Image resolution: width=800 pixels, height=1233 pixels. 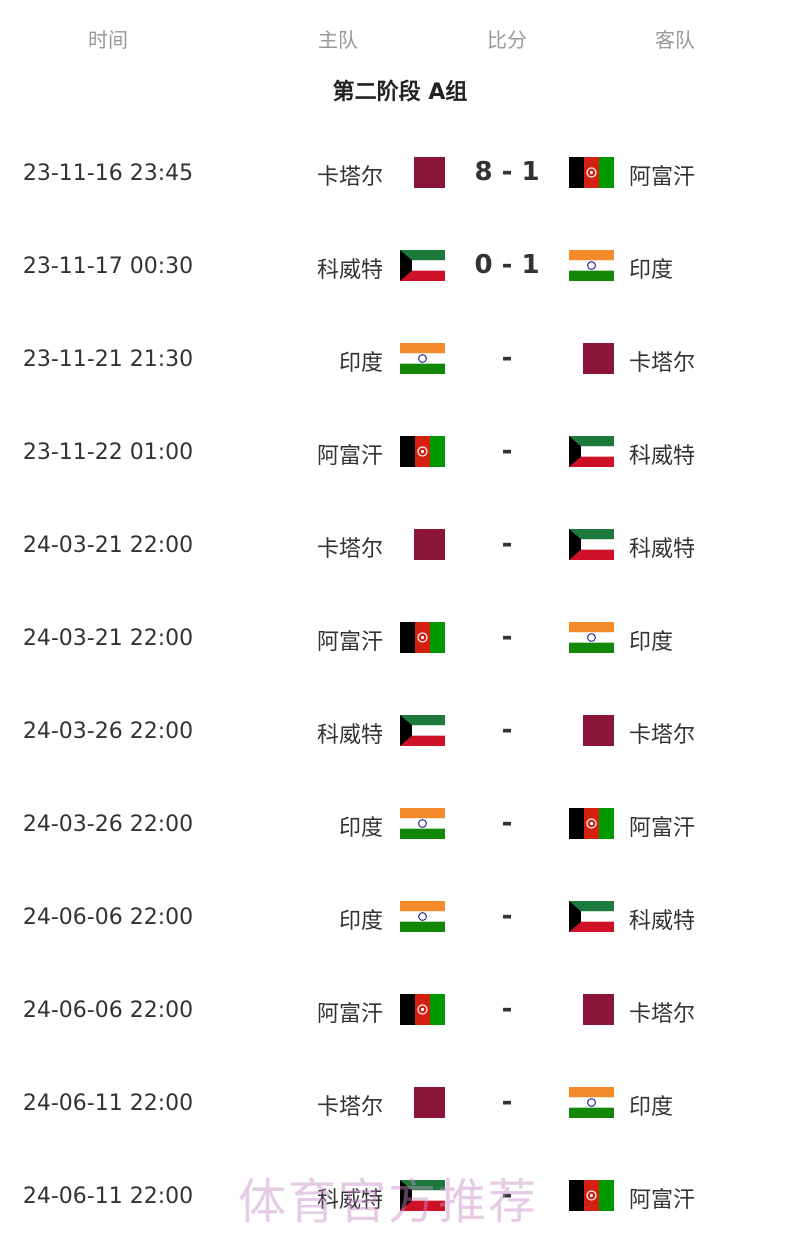 I want to click on match-row: 24-03-26 22:00 科威特 - 卡塔尔, so click(x=400, y=731).